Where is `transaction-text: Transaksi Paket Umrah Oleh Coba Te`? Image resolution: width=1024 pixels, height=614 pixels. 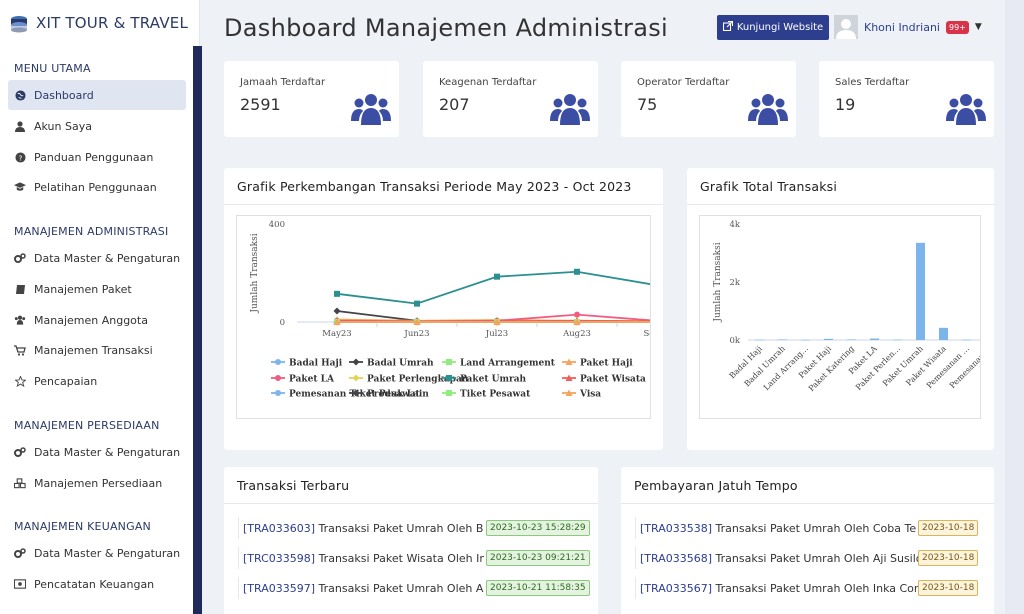 transaction-text: Transaksi Paket Umrah Oleh Coba Te is located at coordinates (816, 528).